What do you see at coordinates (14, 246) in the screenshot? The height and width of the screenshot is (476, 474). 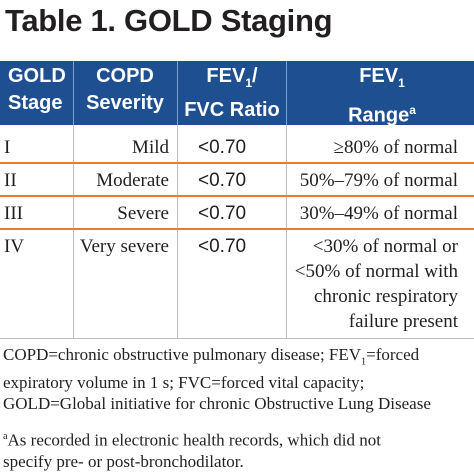 I see `stage-cell: IV` at bounding box center [14, 246].